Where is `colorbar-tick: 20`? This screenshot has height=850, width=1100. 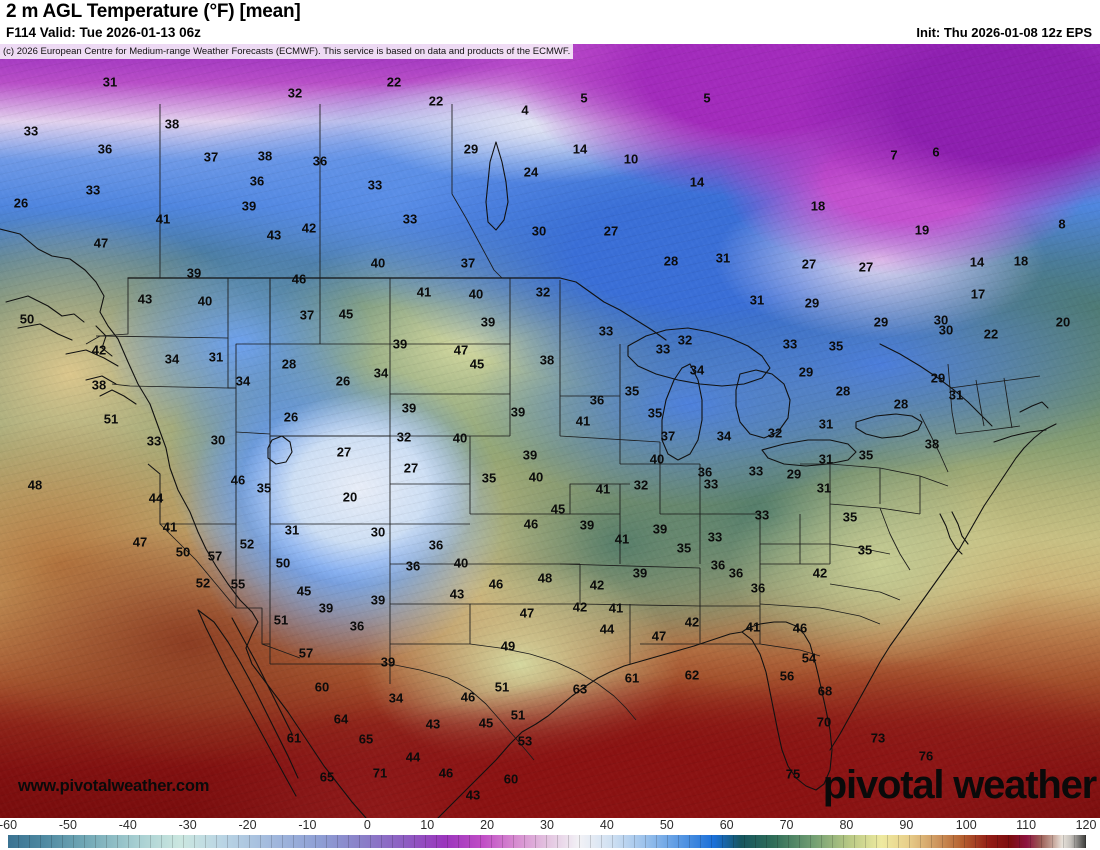
colorbar-tick: 20 is located at coordinates (487, 825).